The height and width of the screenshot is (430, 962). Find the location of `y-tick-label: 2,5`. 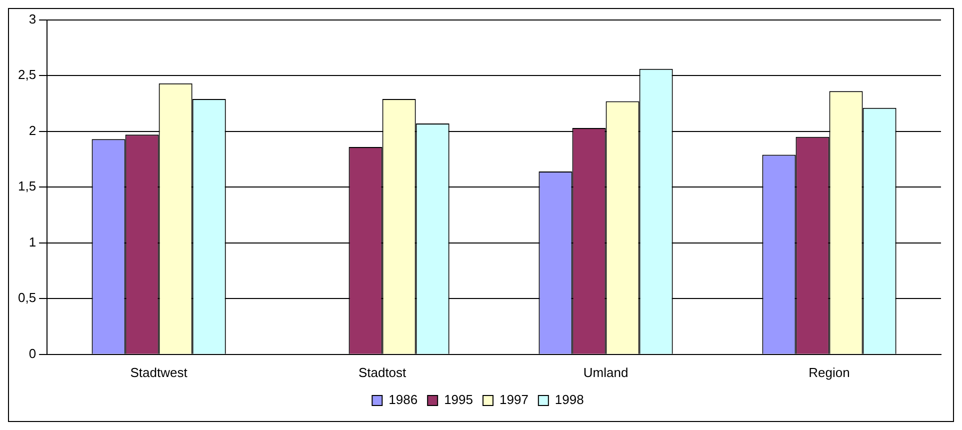

y-tick-label: 2,5 is located at coordinates (27, 74).